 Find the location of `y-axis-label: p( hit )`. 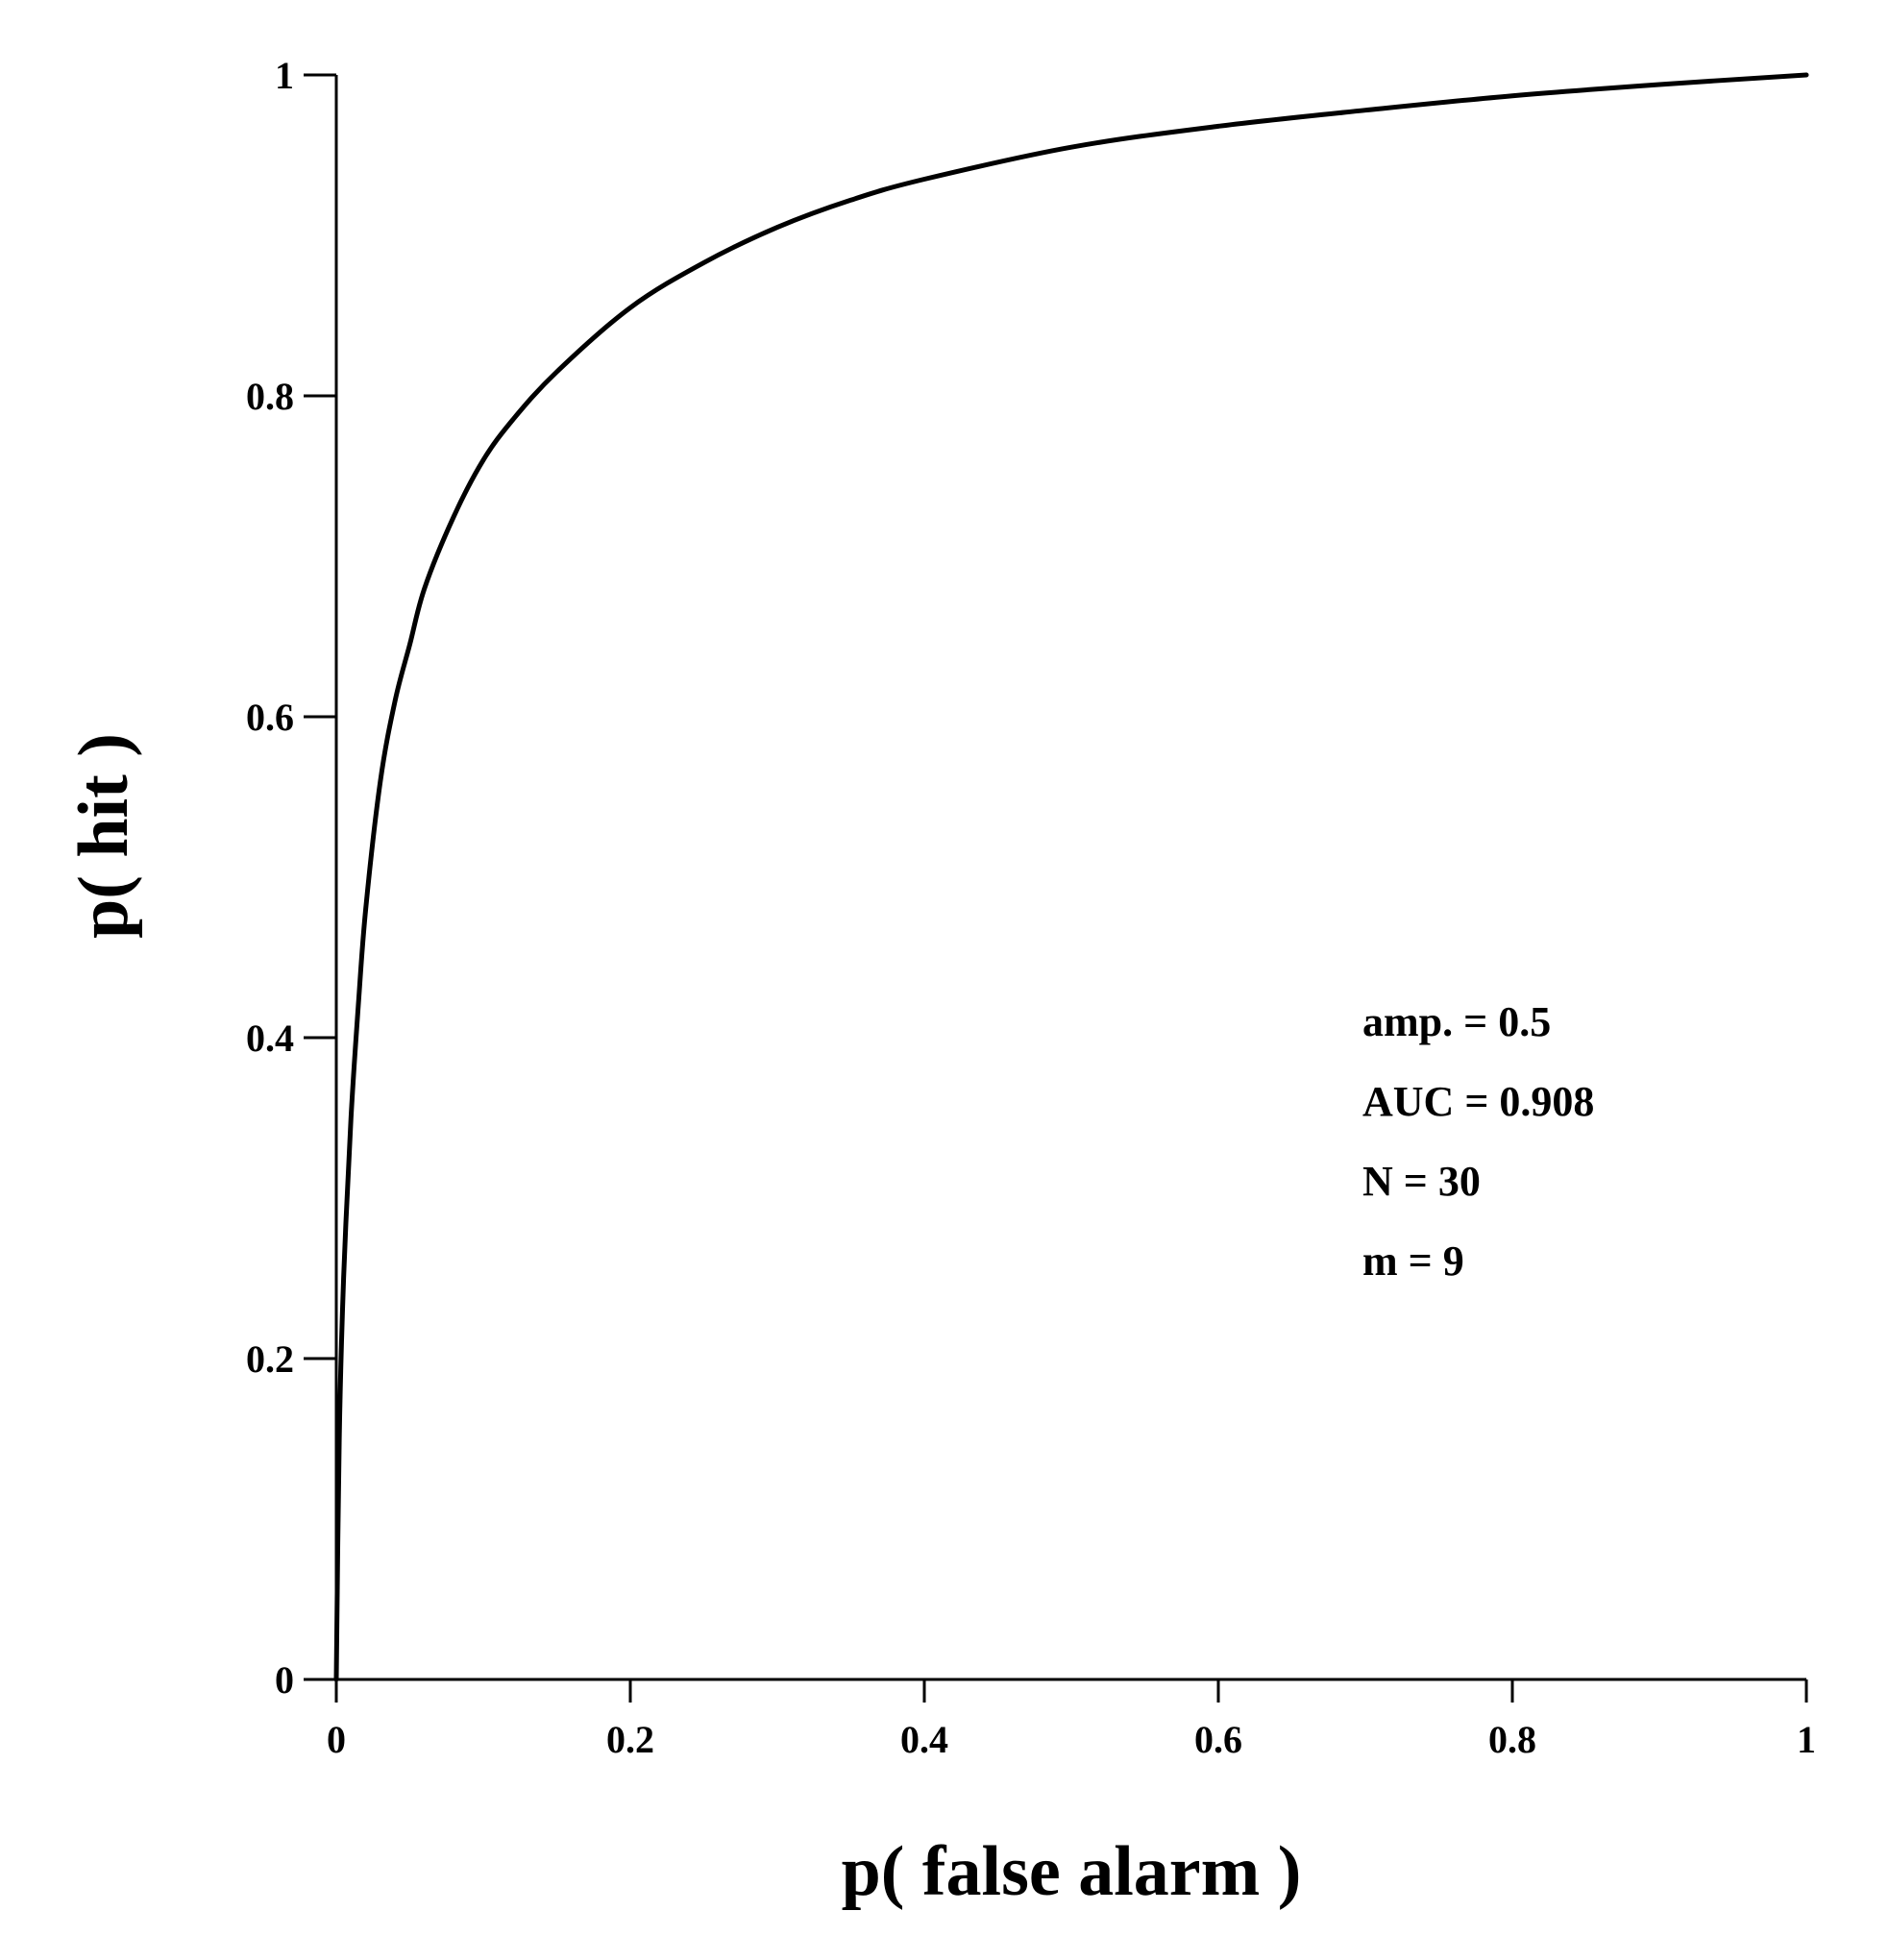

y-axis-label: p( hit ) is located at coordinates (104, 836).